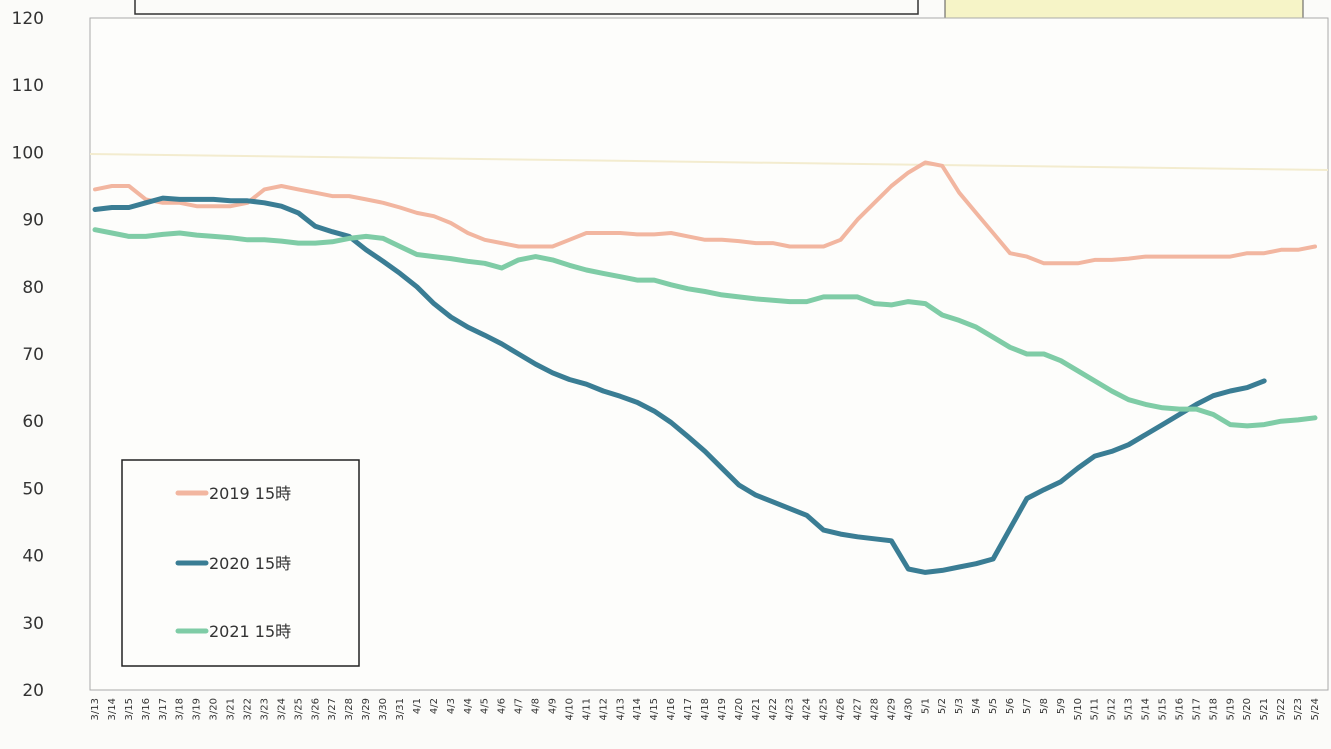  I want to click on y-tick-label: 90, so click(33, 221).